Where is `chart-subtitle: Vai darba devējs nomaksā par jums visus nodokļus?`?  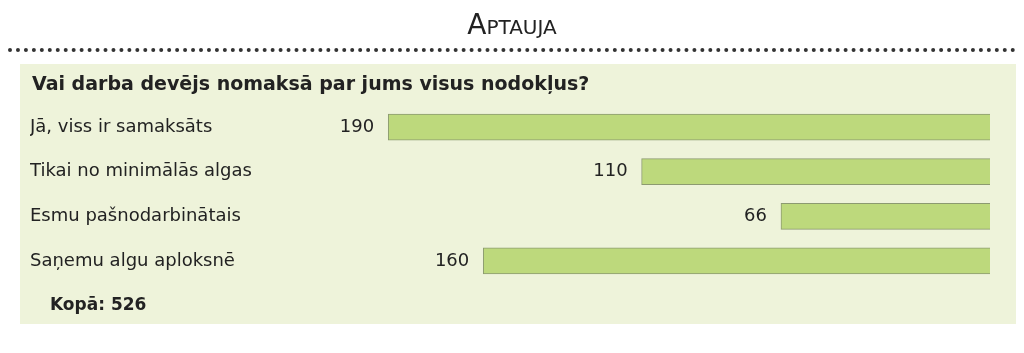 chart-subtitle: Vai darba devējs nomaksā par jums visus nodokļus? is located at coordinates (311, 83).